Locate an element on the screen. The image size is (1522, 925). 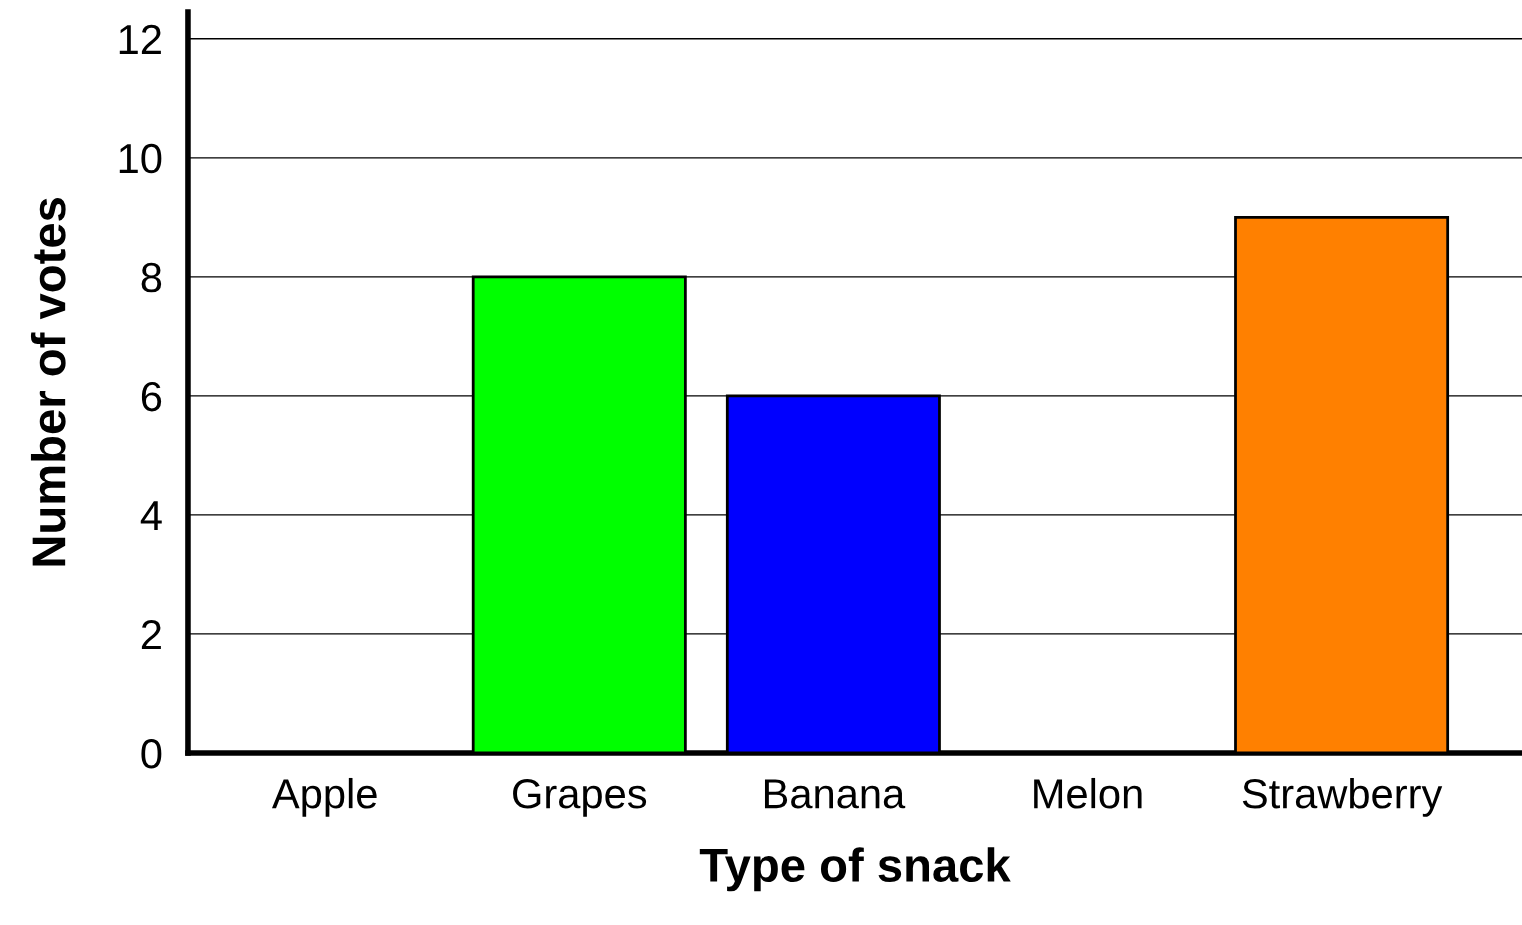
y-tick-label: 4 is located at coordinates (151, 515).